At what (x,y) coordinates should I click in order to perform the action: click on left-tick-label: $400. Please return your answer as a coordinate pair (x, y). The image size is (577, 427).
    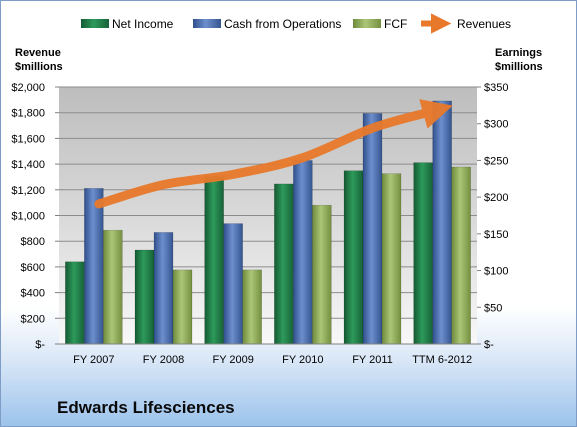
    Looking at the image, I should click on (33, 294).